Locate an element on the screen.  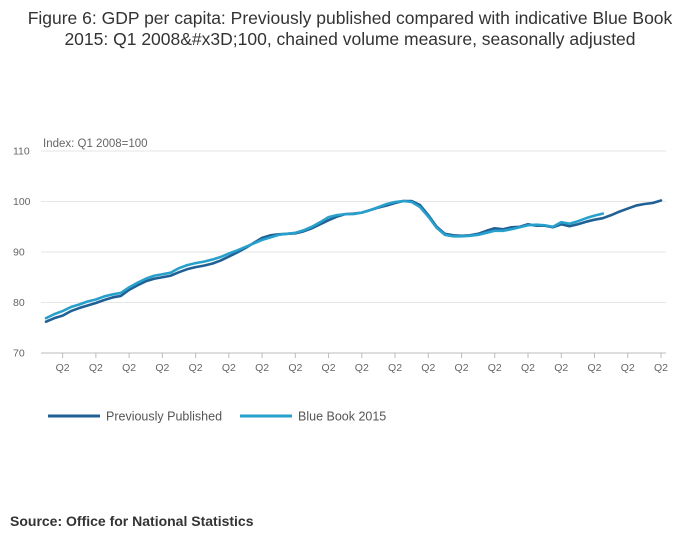
y-tick-label-70: 70 is located at coordinates (19, 354).